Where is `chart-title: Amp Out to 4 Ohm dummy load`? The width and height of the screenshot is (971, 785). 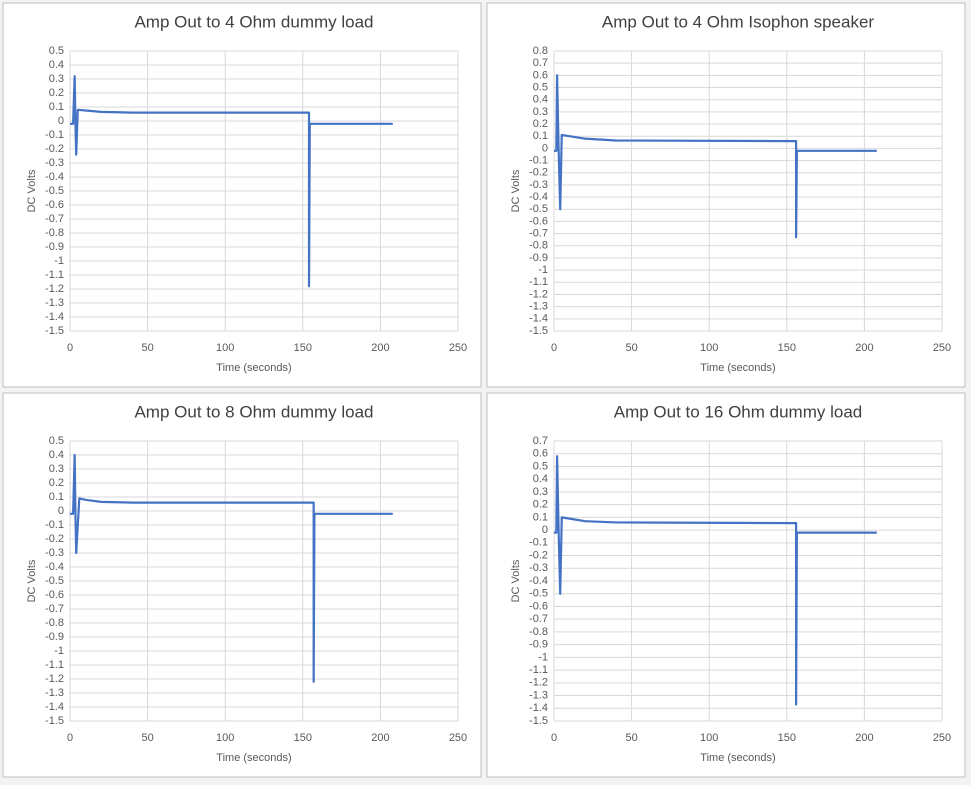
chart-title: Amp Out to 4 Ohm dummy load is located at coordinates (253, 21).